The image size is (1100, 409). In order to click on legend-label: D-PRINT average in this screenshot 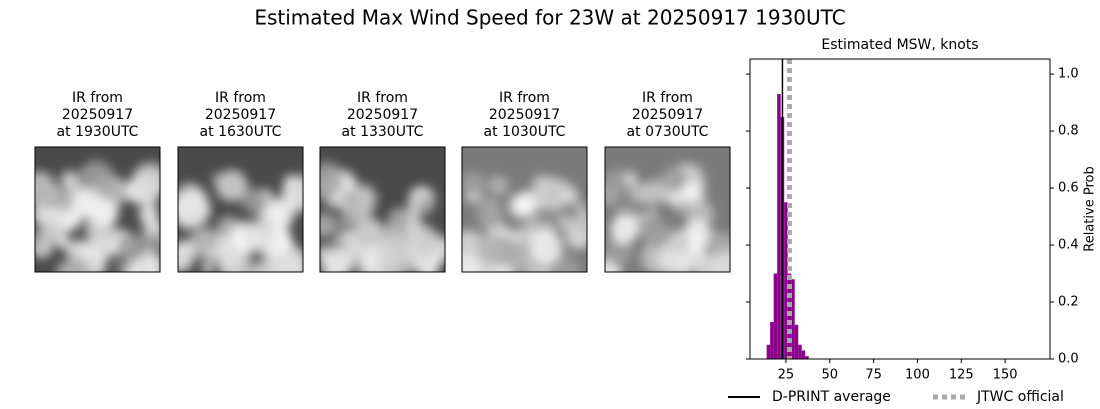, I will do `click(831, 397)`.